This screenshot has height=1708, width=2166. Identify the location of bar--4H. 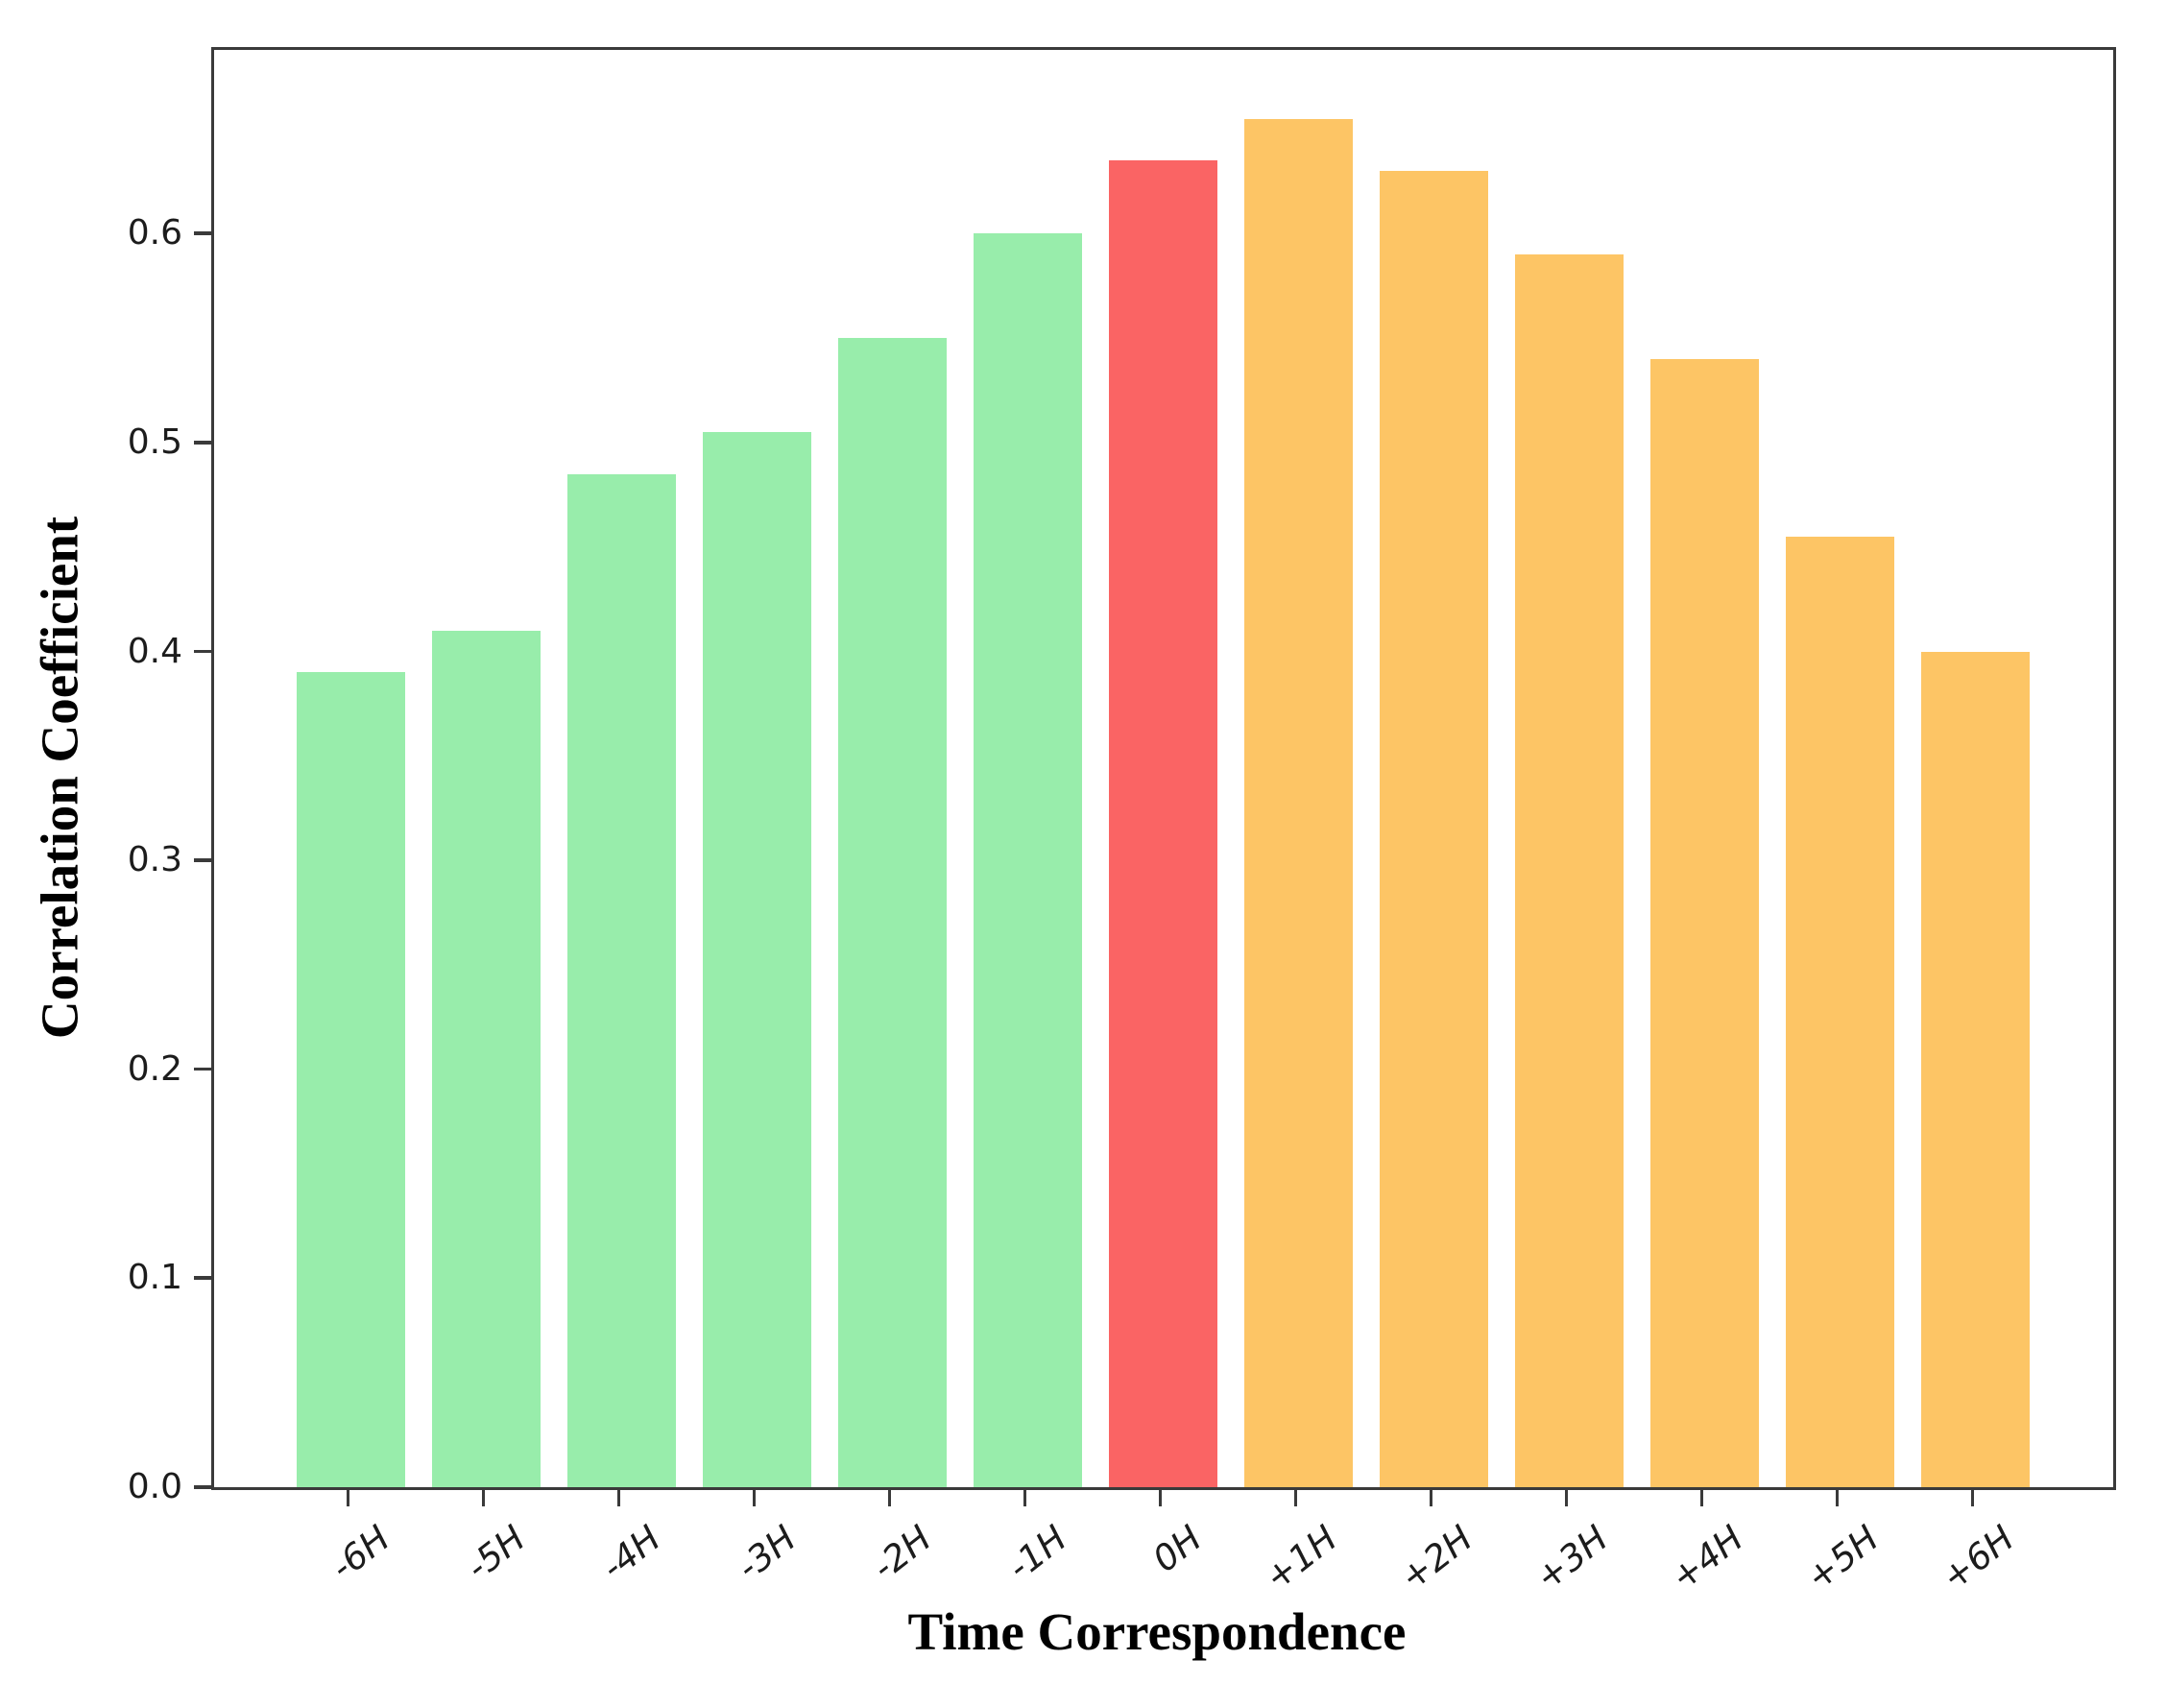
(621, 980).